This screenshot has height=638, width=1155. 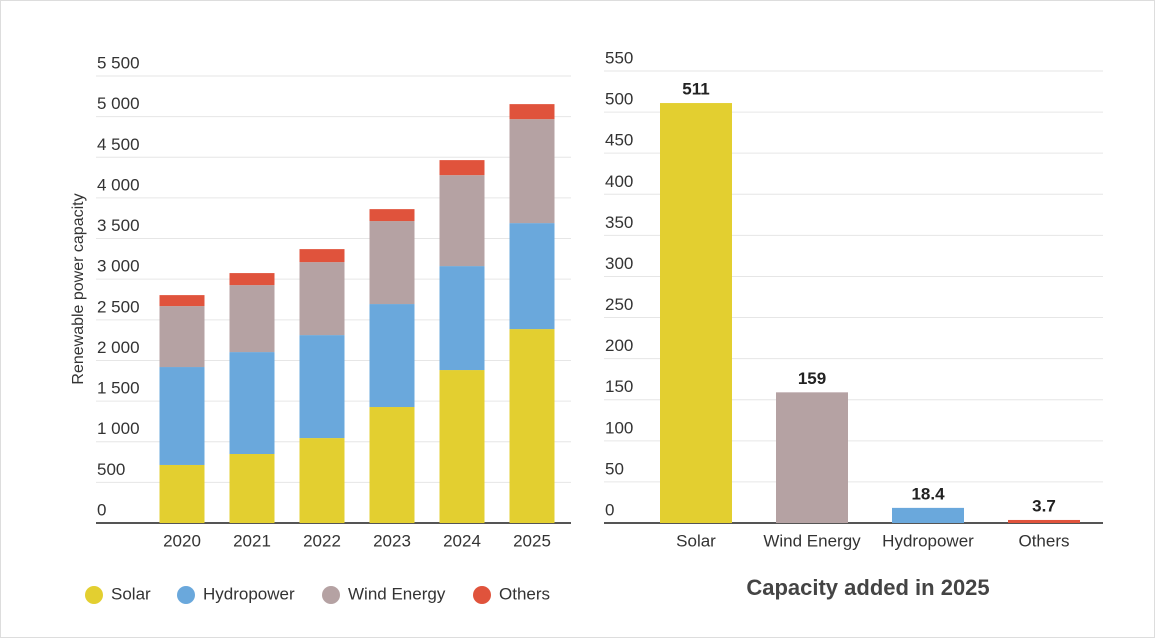 What do you see at coordinates (78, 288) in the screenshot?
I see `y-axis-label: Renewable power capacity` at bounding box center [78, 288].